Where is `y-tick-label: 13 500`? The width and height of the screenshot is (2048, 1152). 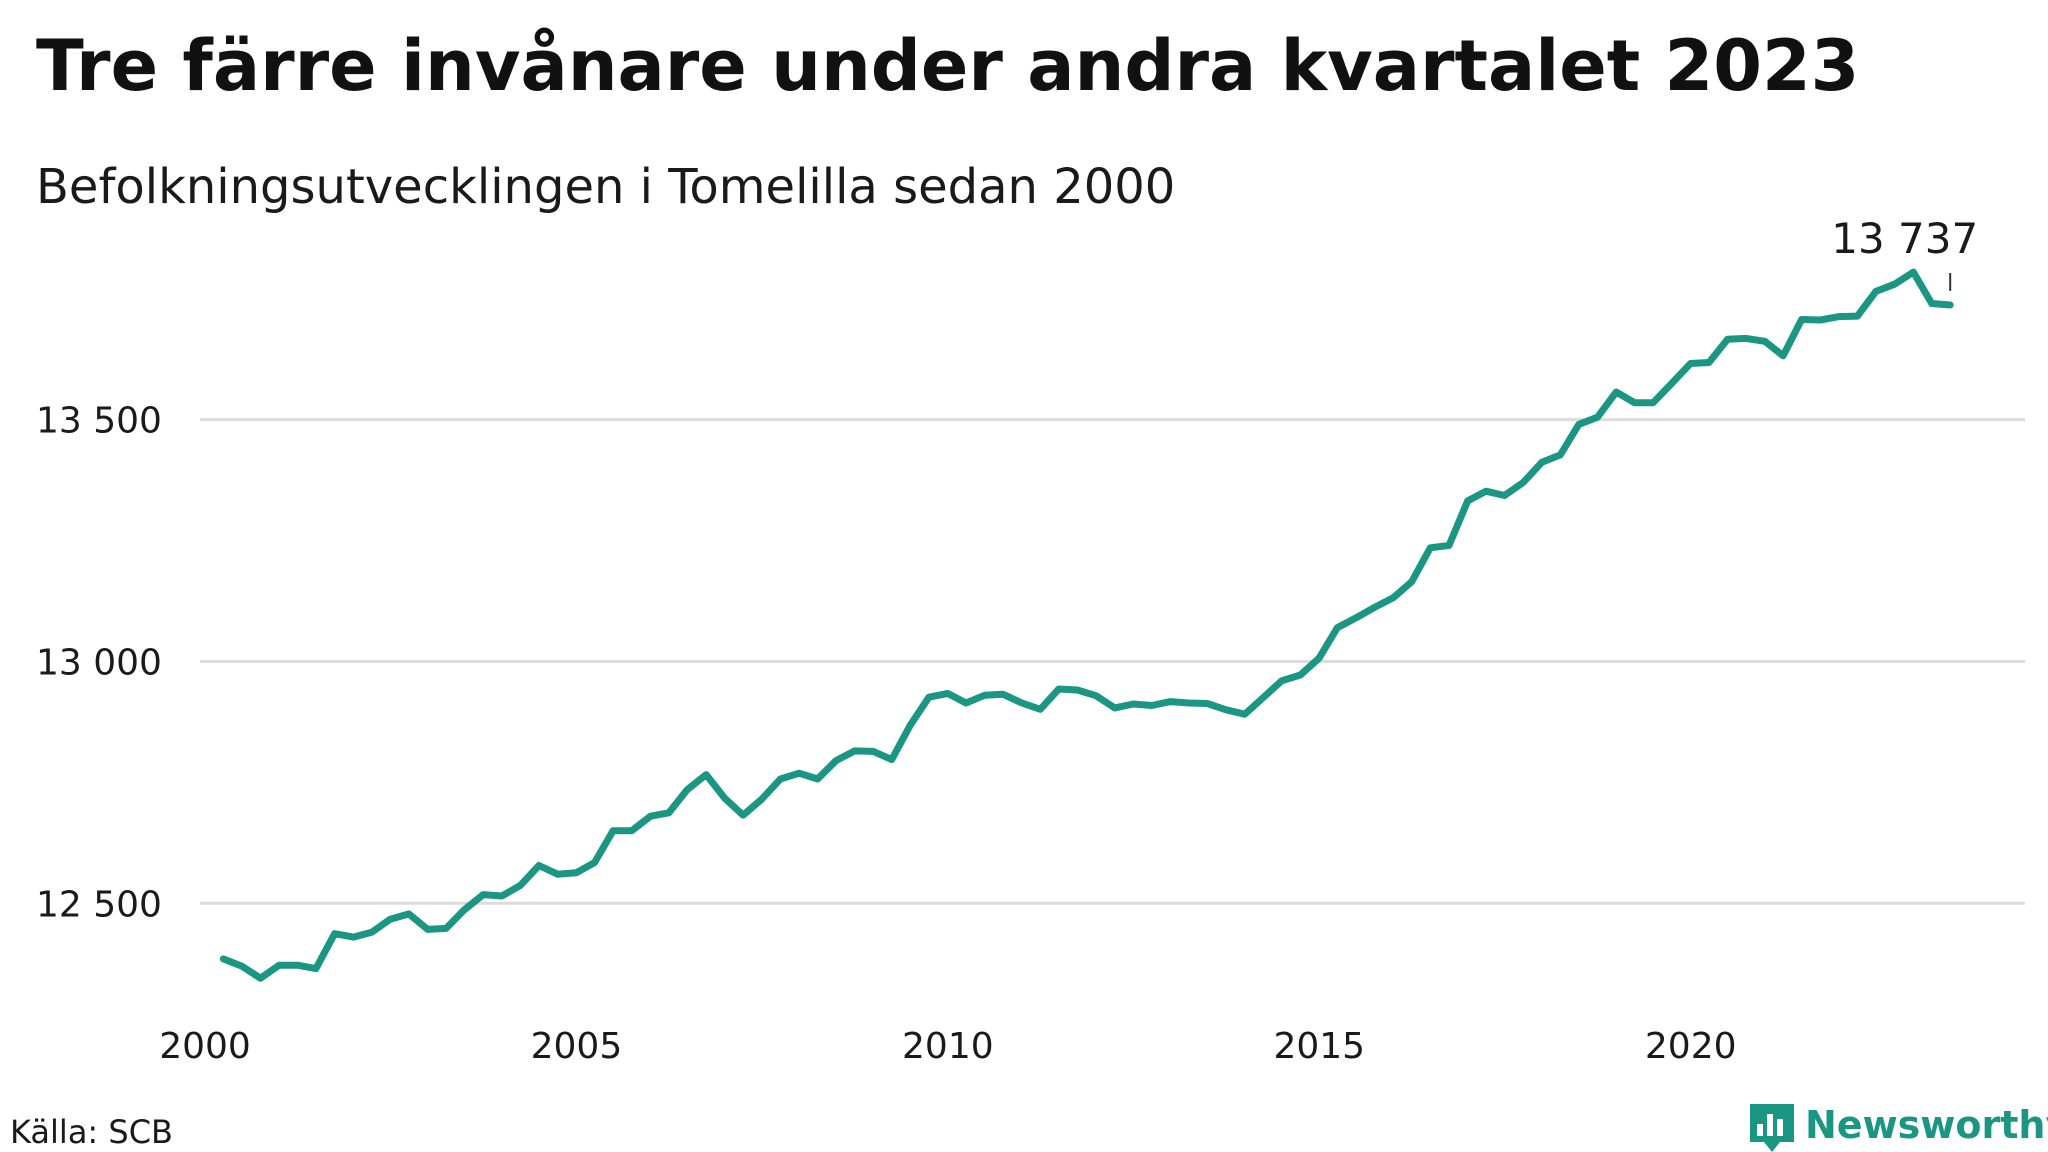
y-tick-label: 13 500 is located at coordinates (99, 421).